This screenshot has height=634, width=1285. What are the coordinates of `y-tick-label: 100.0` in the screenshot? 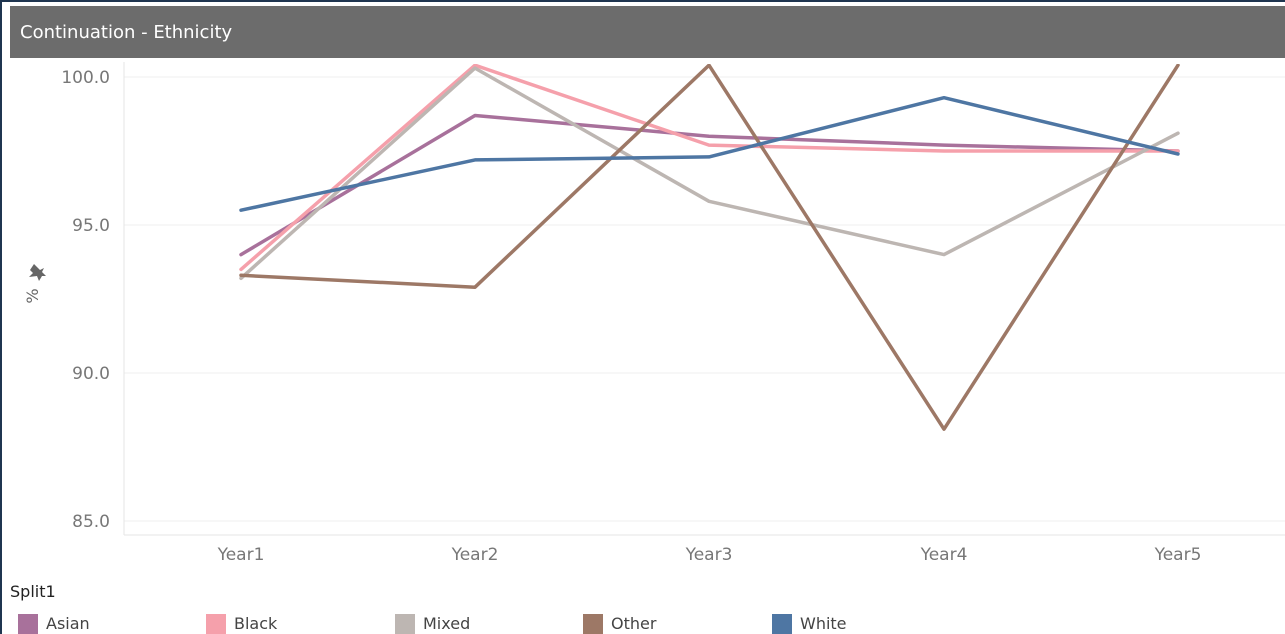 It's located at (85, 78).